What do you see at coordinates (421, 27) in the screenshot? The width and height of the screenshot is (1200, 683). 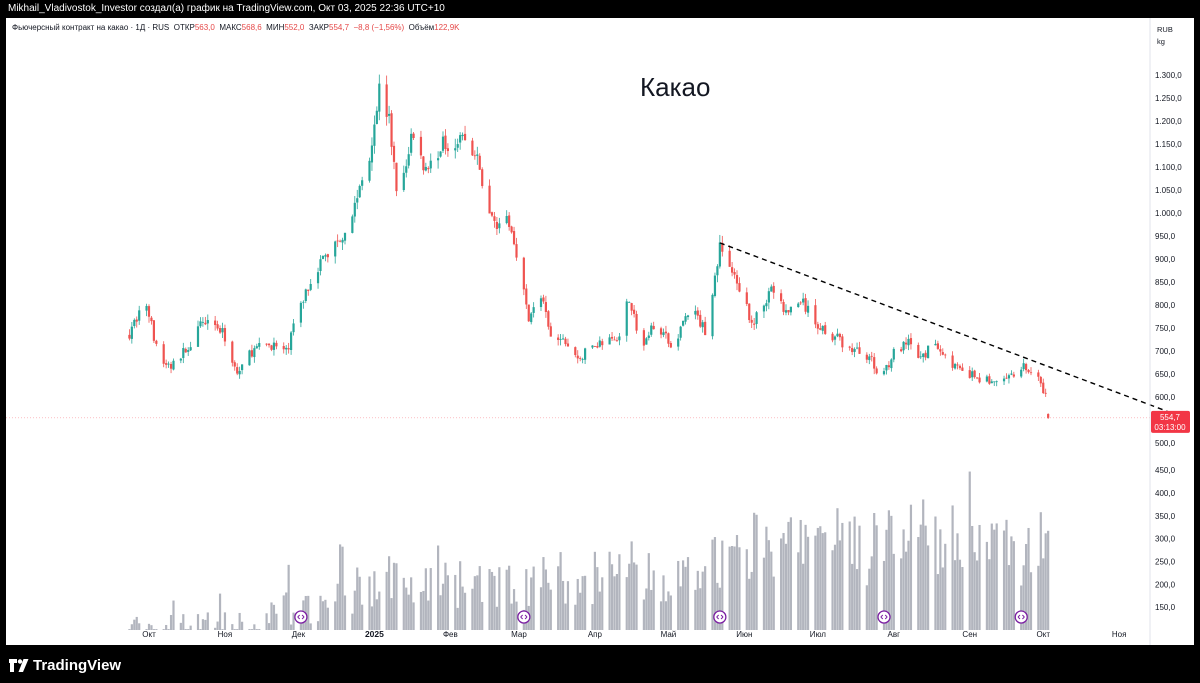 I see `volume-label: Объём` at bounding box center [421, 27].